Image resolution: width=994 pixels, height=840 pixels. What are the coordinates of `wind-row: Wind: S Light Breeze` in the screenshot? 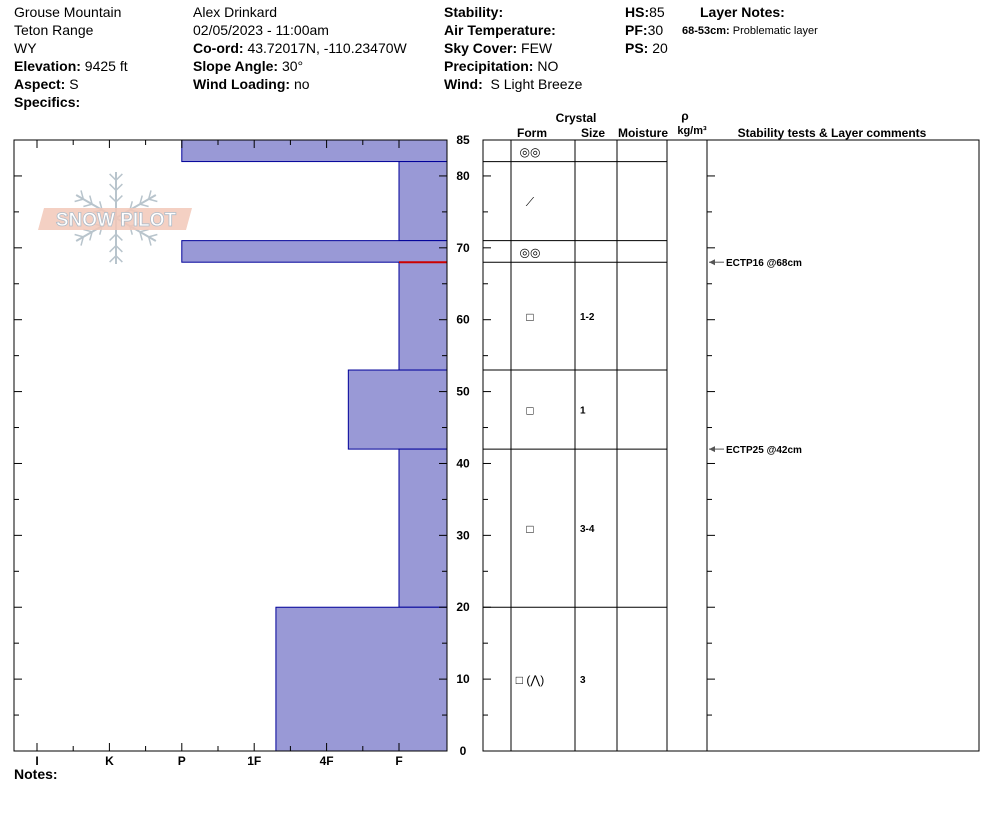 It's located at (513, 84).